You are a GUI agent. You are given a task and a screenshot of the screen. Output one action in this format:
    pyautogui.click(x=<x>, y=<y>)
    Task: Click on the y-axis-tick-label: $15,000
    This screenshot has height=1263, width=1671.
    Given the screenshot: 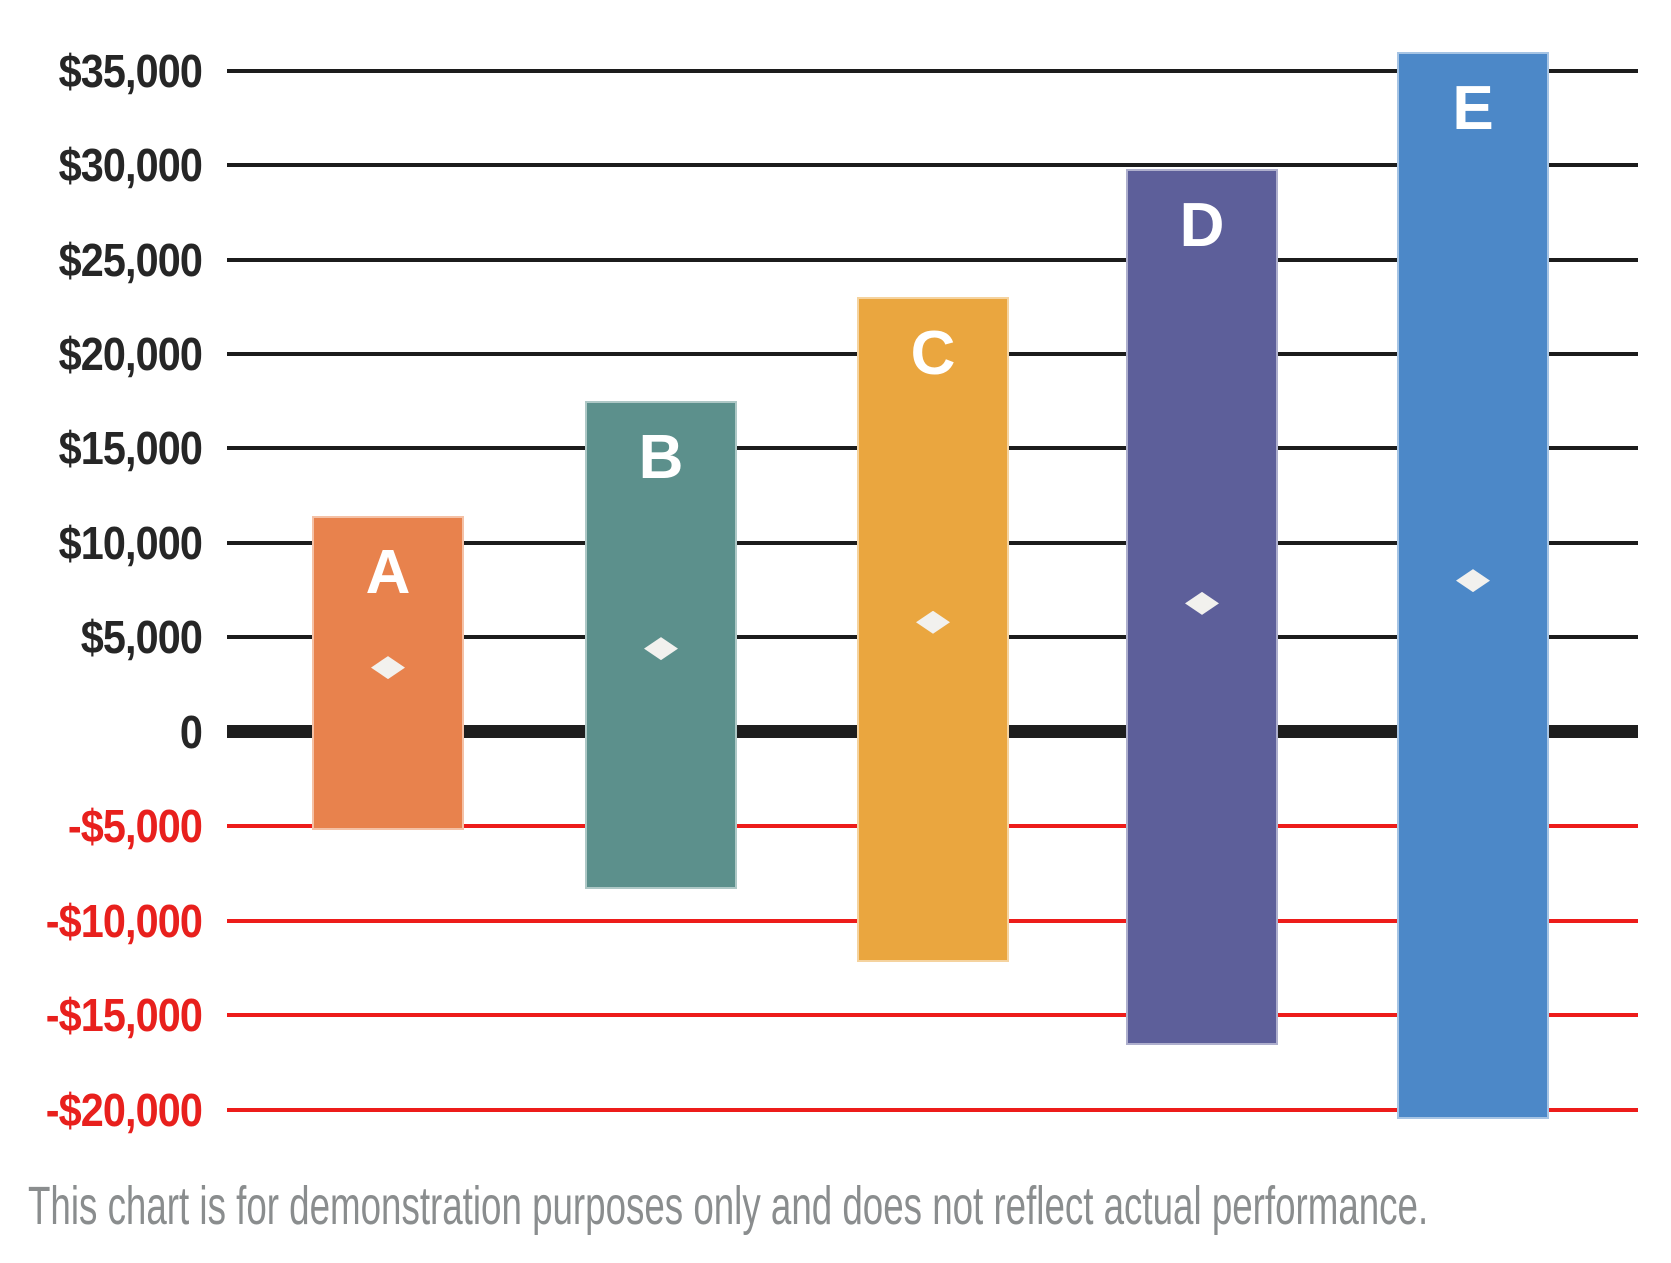 What is the action you would take?
    pyautogui.click(x=130, y=448)
    